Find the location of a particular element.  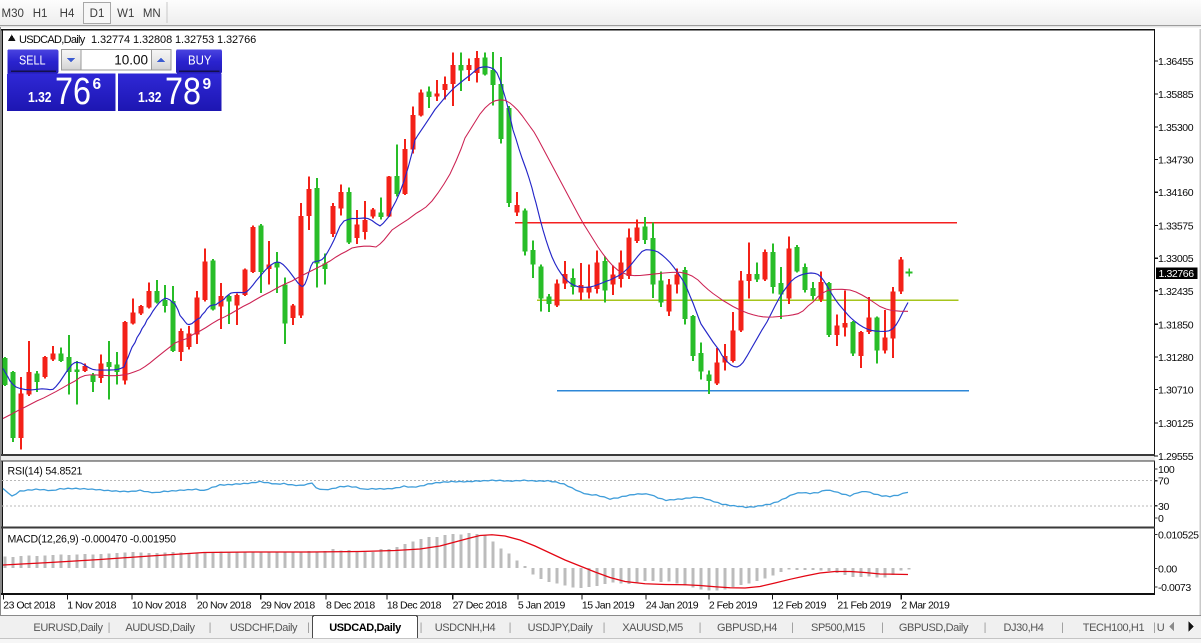

svg-text: 0 is located at coordinates (1161, 519).